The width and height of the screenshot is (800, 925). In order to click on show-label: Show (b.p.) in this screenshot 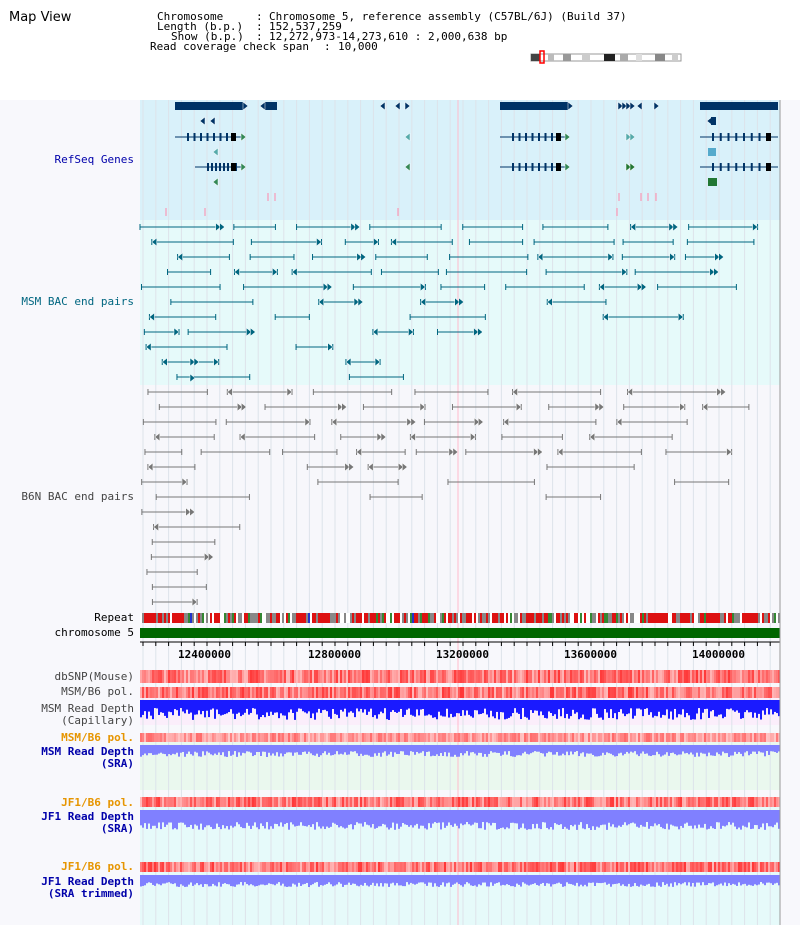, I will do `click(207, 36)`.